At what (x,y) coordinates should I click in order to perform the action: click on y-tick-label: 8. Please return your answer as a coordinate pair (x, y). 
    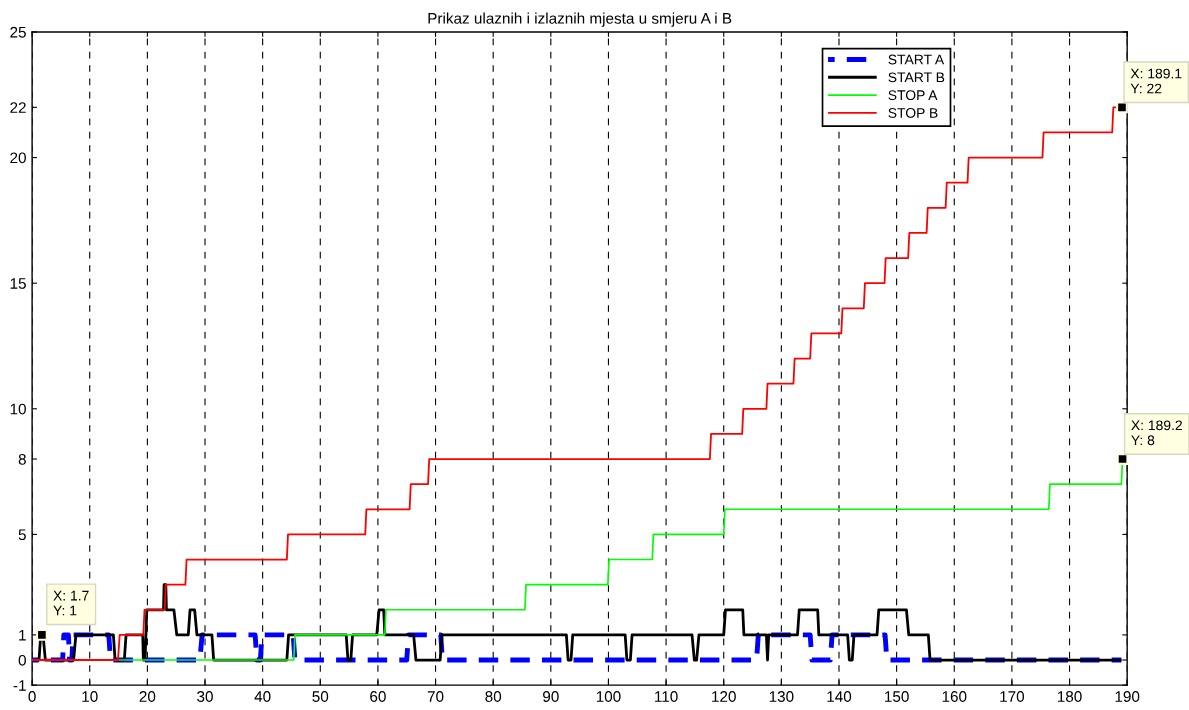
    Looking at the image, I should click on (22, 459).